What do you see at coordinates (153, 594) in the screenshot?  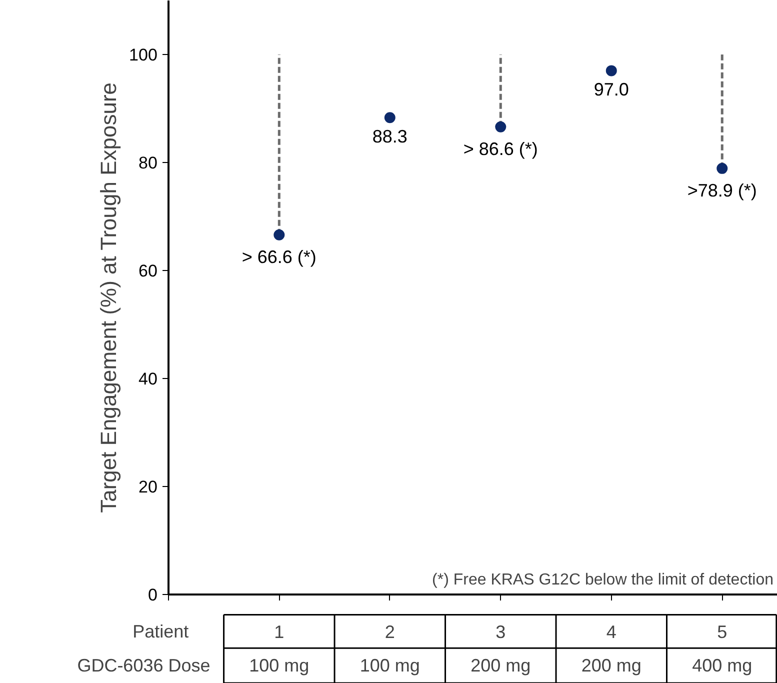 I see `y-tick-label: 0` at bounding box center [153, 594].